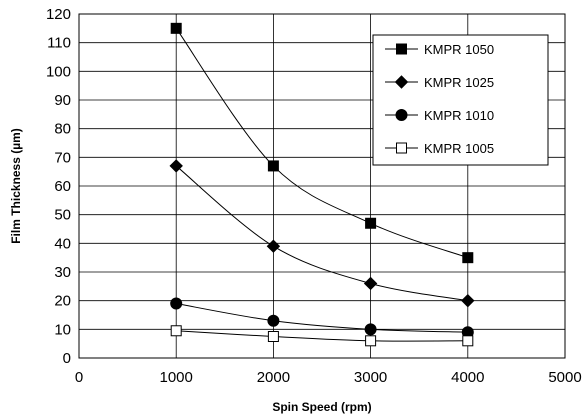 This screenshot has height=417, width=585. I want to click on y-tick-label: 20, so click(62, 301).